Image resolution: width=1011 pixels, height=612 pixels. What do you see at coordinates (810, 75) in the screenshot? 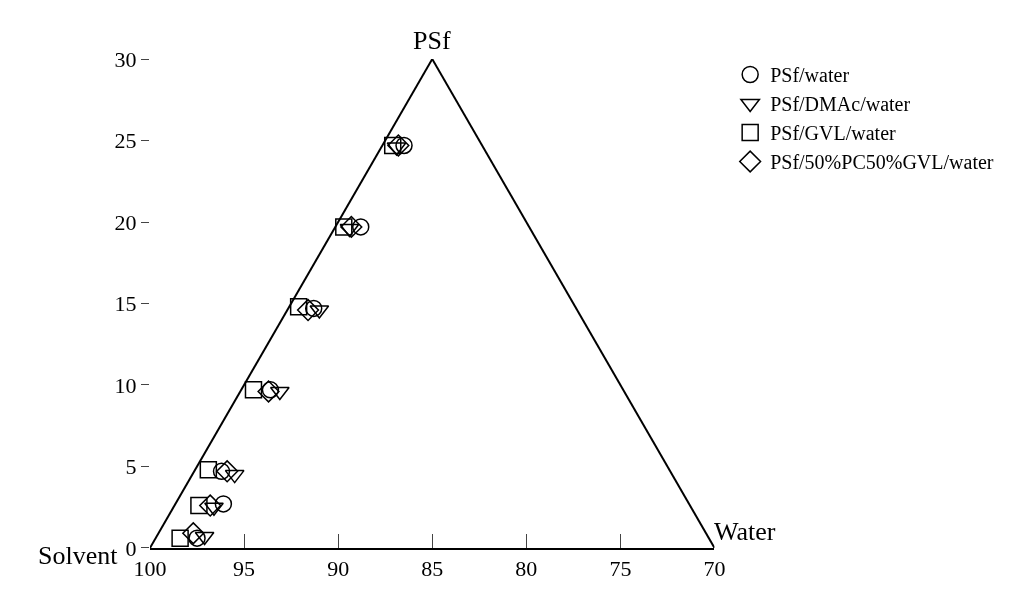
I see `legend-label: PSf/water` at bounding box center [810, 75].